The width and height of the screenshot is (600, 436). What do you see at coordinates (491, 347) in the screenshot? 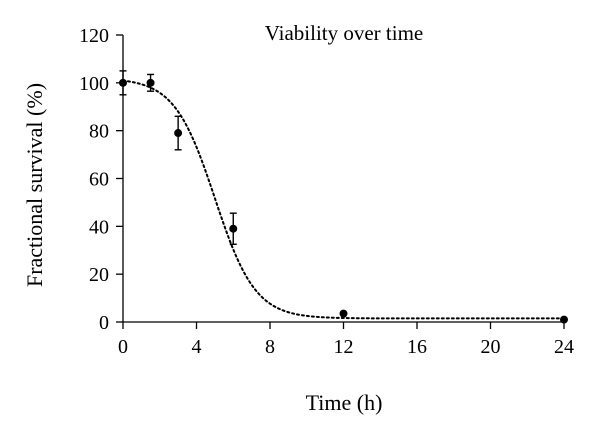
I see `x-tick-label: 20` at bounding box center [491, 347].